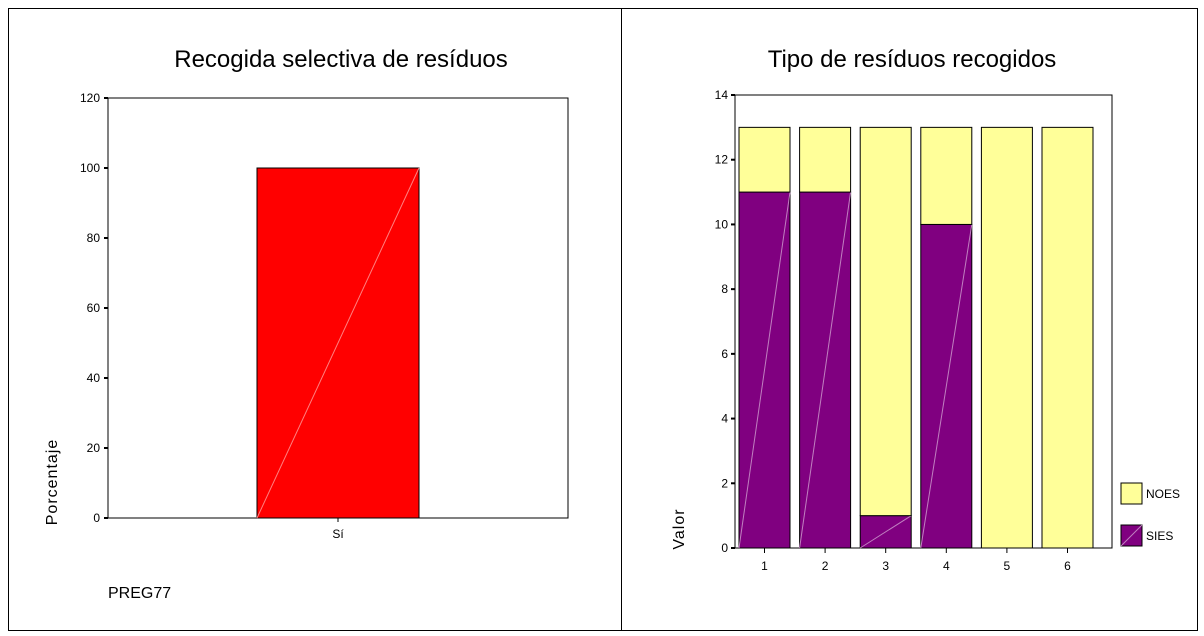  I want to click on chart1-bar-hatch, so click(338, 343).